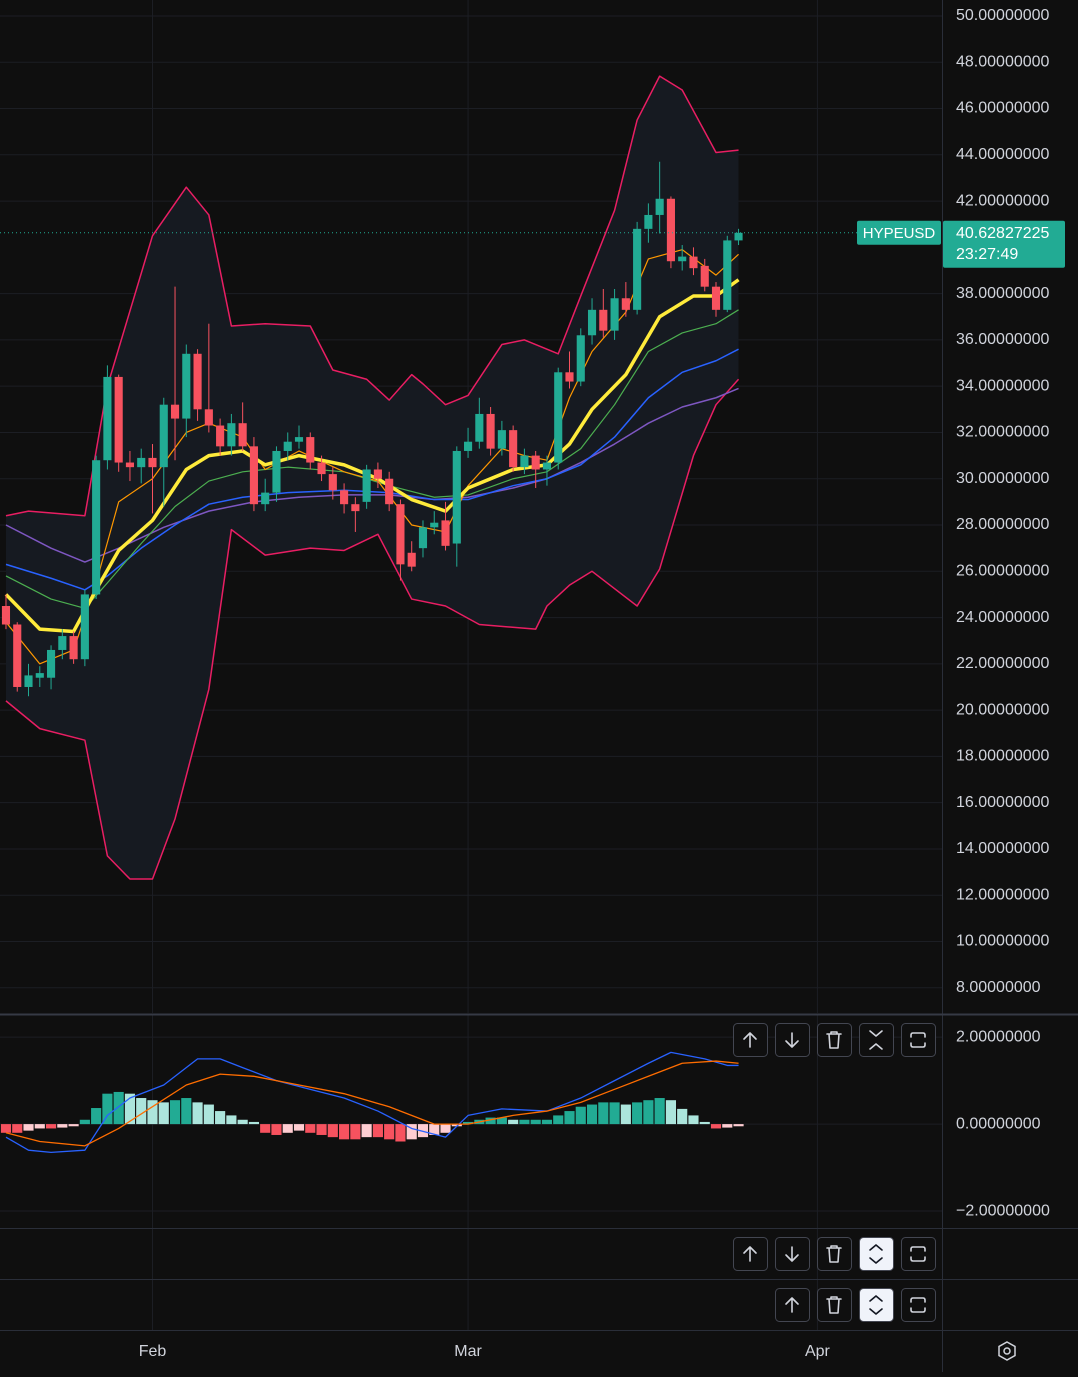 The width and height of the screenshot is (1078, 1377). Describe the element at coordinates (372, 1103) in the screenshot. I see `macd-line` at that location.